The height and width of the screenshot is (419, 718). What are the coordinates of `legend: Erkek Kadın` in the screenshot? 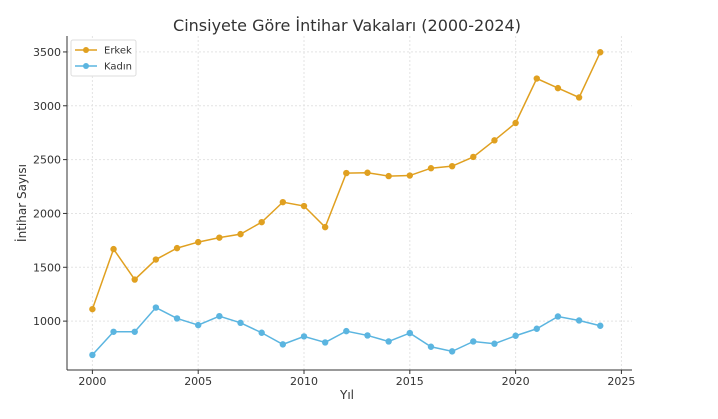 It's located at (103, 58).